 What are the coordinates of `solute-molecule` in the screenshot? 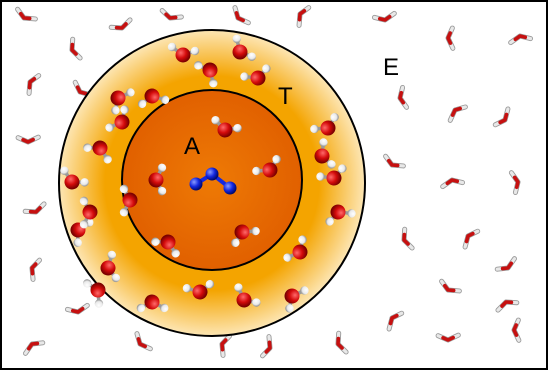 It's located at (213, 181).